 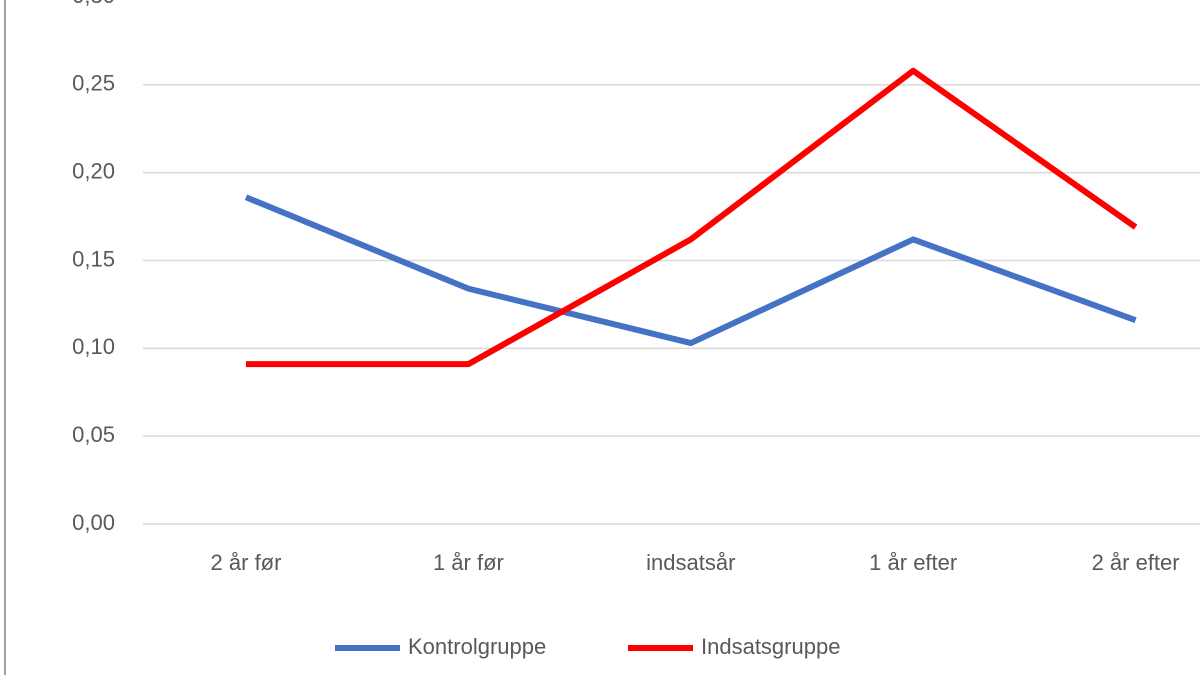 I want to click on legend-label: Indsatsgruppe, so click(x=770, y=646).